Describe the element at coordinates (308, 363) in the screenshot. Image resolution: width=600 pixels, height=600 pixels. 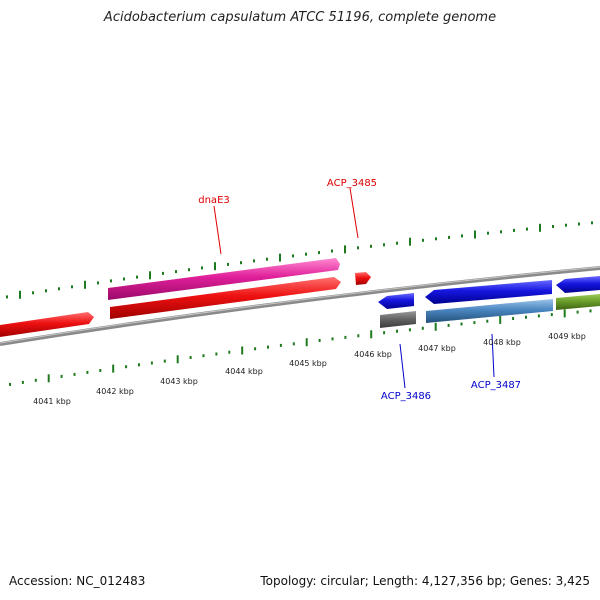
I see `scale-label: 4045 kbp` at that location.